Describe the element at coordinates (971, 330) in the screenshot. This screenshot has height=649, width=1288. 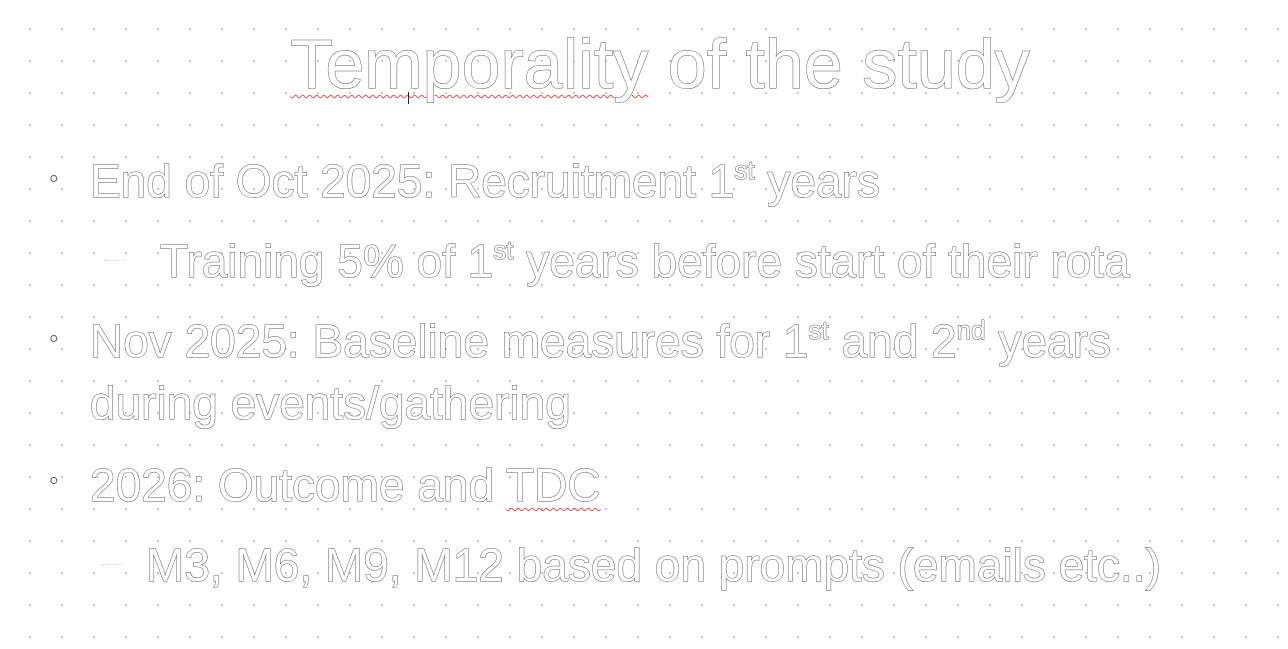
I see `bullet-2-sup2: nd` at that location.